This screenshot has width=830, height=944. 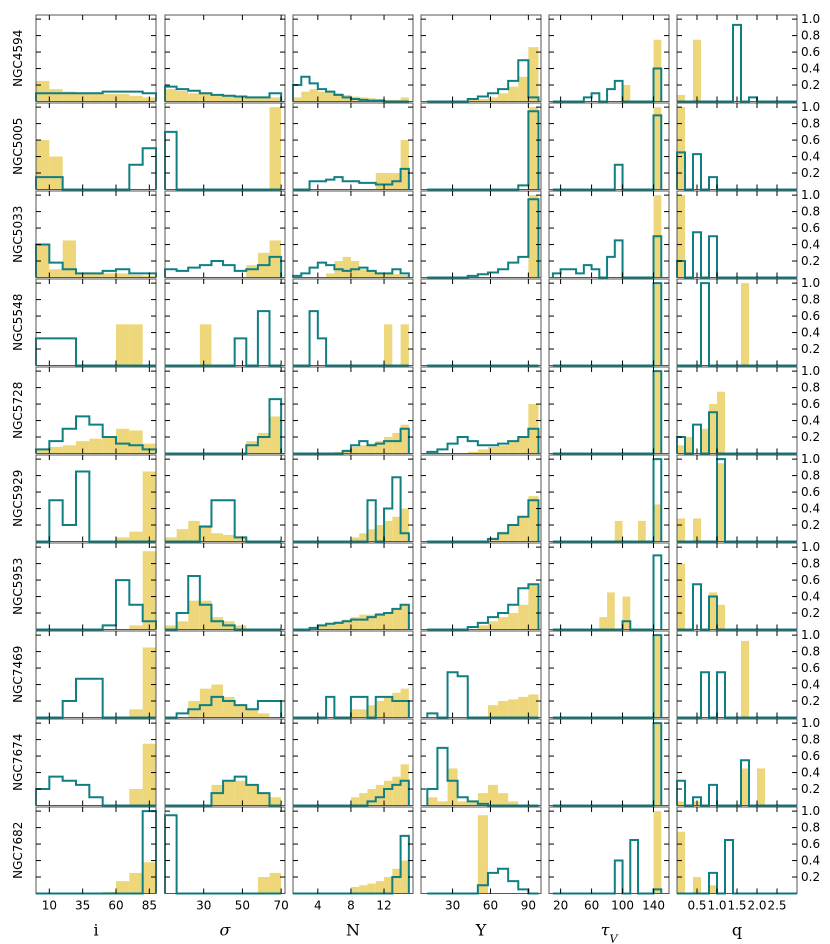 I want to click on panel-ngc7682-N, so click(x=353, y=850).